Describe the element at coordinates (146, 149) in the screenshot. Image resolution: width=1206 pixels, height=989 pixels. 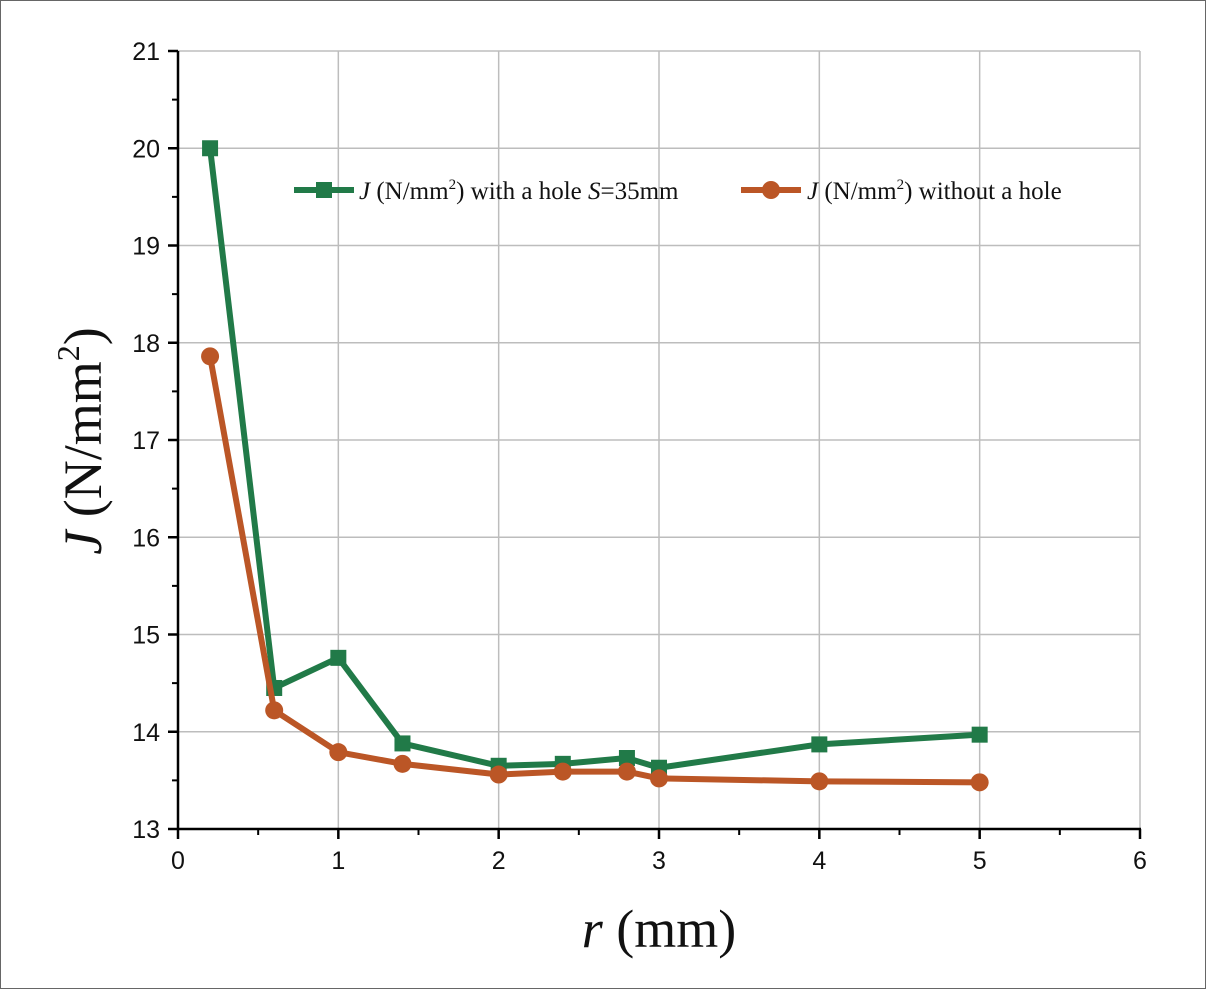
I see `y-tick-label: 20` at that location.